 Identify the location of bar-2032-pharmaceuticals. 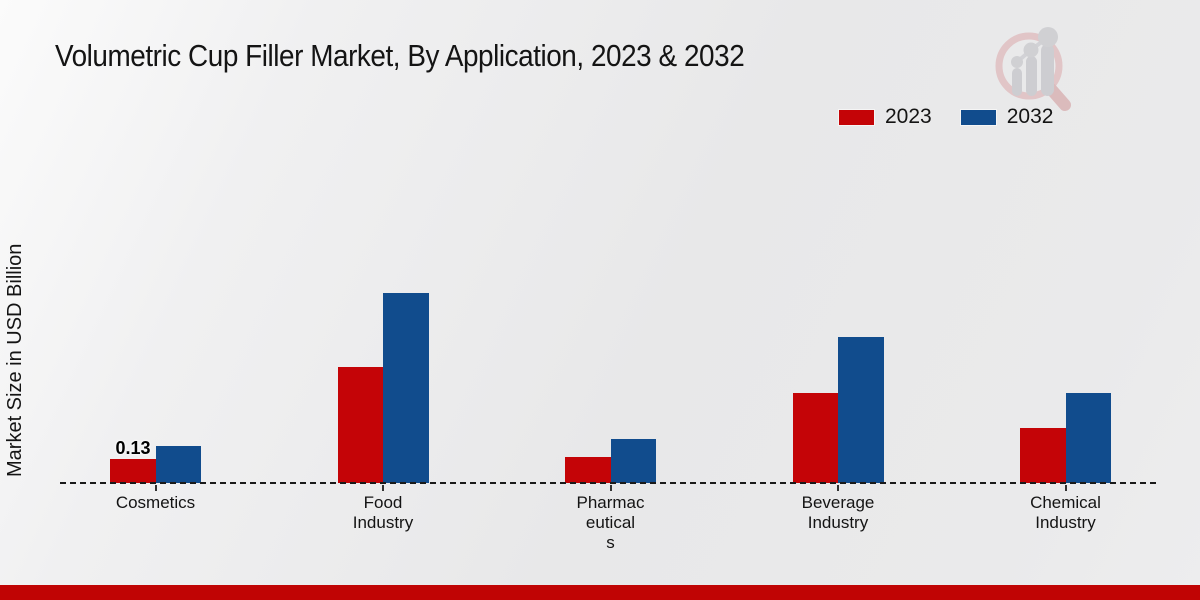
(633, 461).